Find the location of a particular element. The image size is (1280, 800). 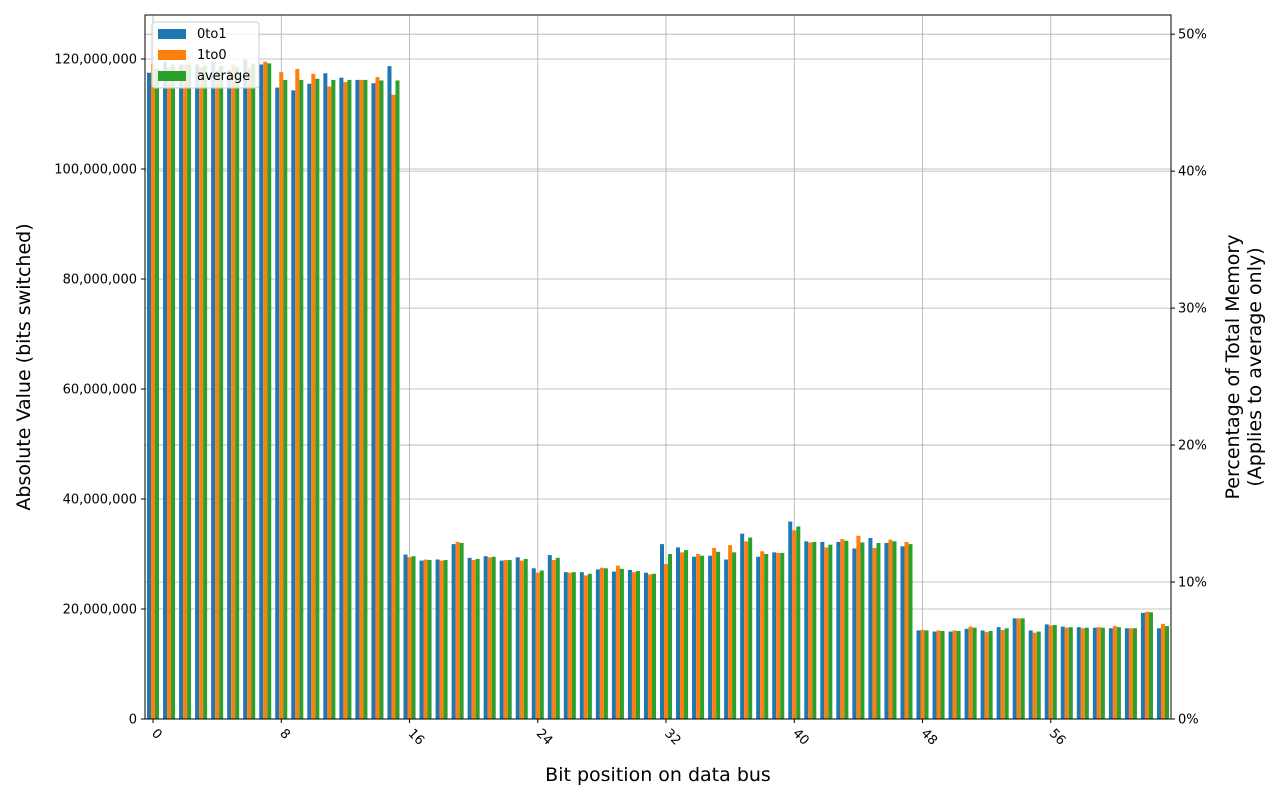

y2-tick-label: 10% is located at coordinates (1192, 583).